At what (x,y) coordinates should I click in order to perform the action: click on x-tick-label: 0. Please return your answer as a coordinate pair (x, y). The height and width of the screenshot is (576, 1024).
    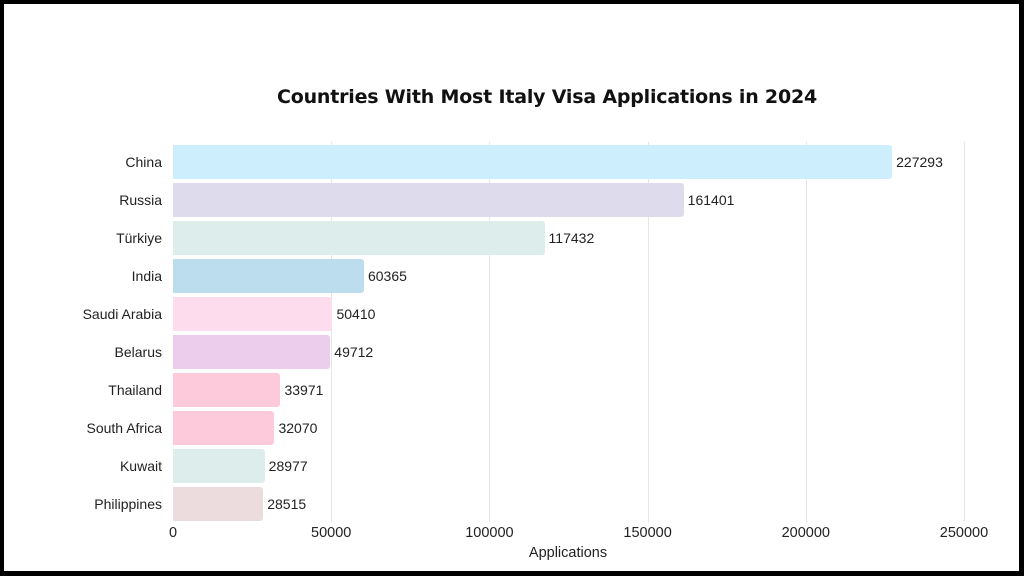
    Looking at the image, I should click on (173, 533).